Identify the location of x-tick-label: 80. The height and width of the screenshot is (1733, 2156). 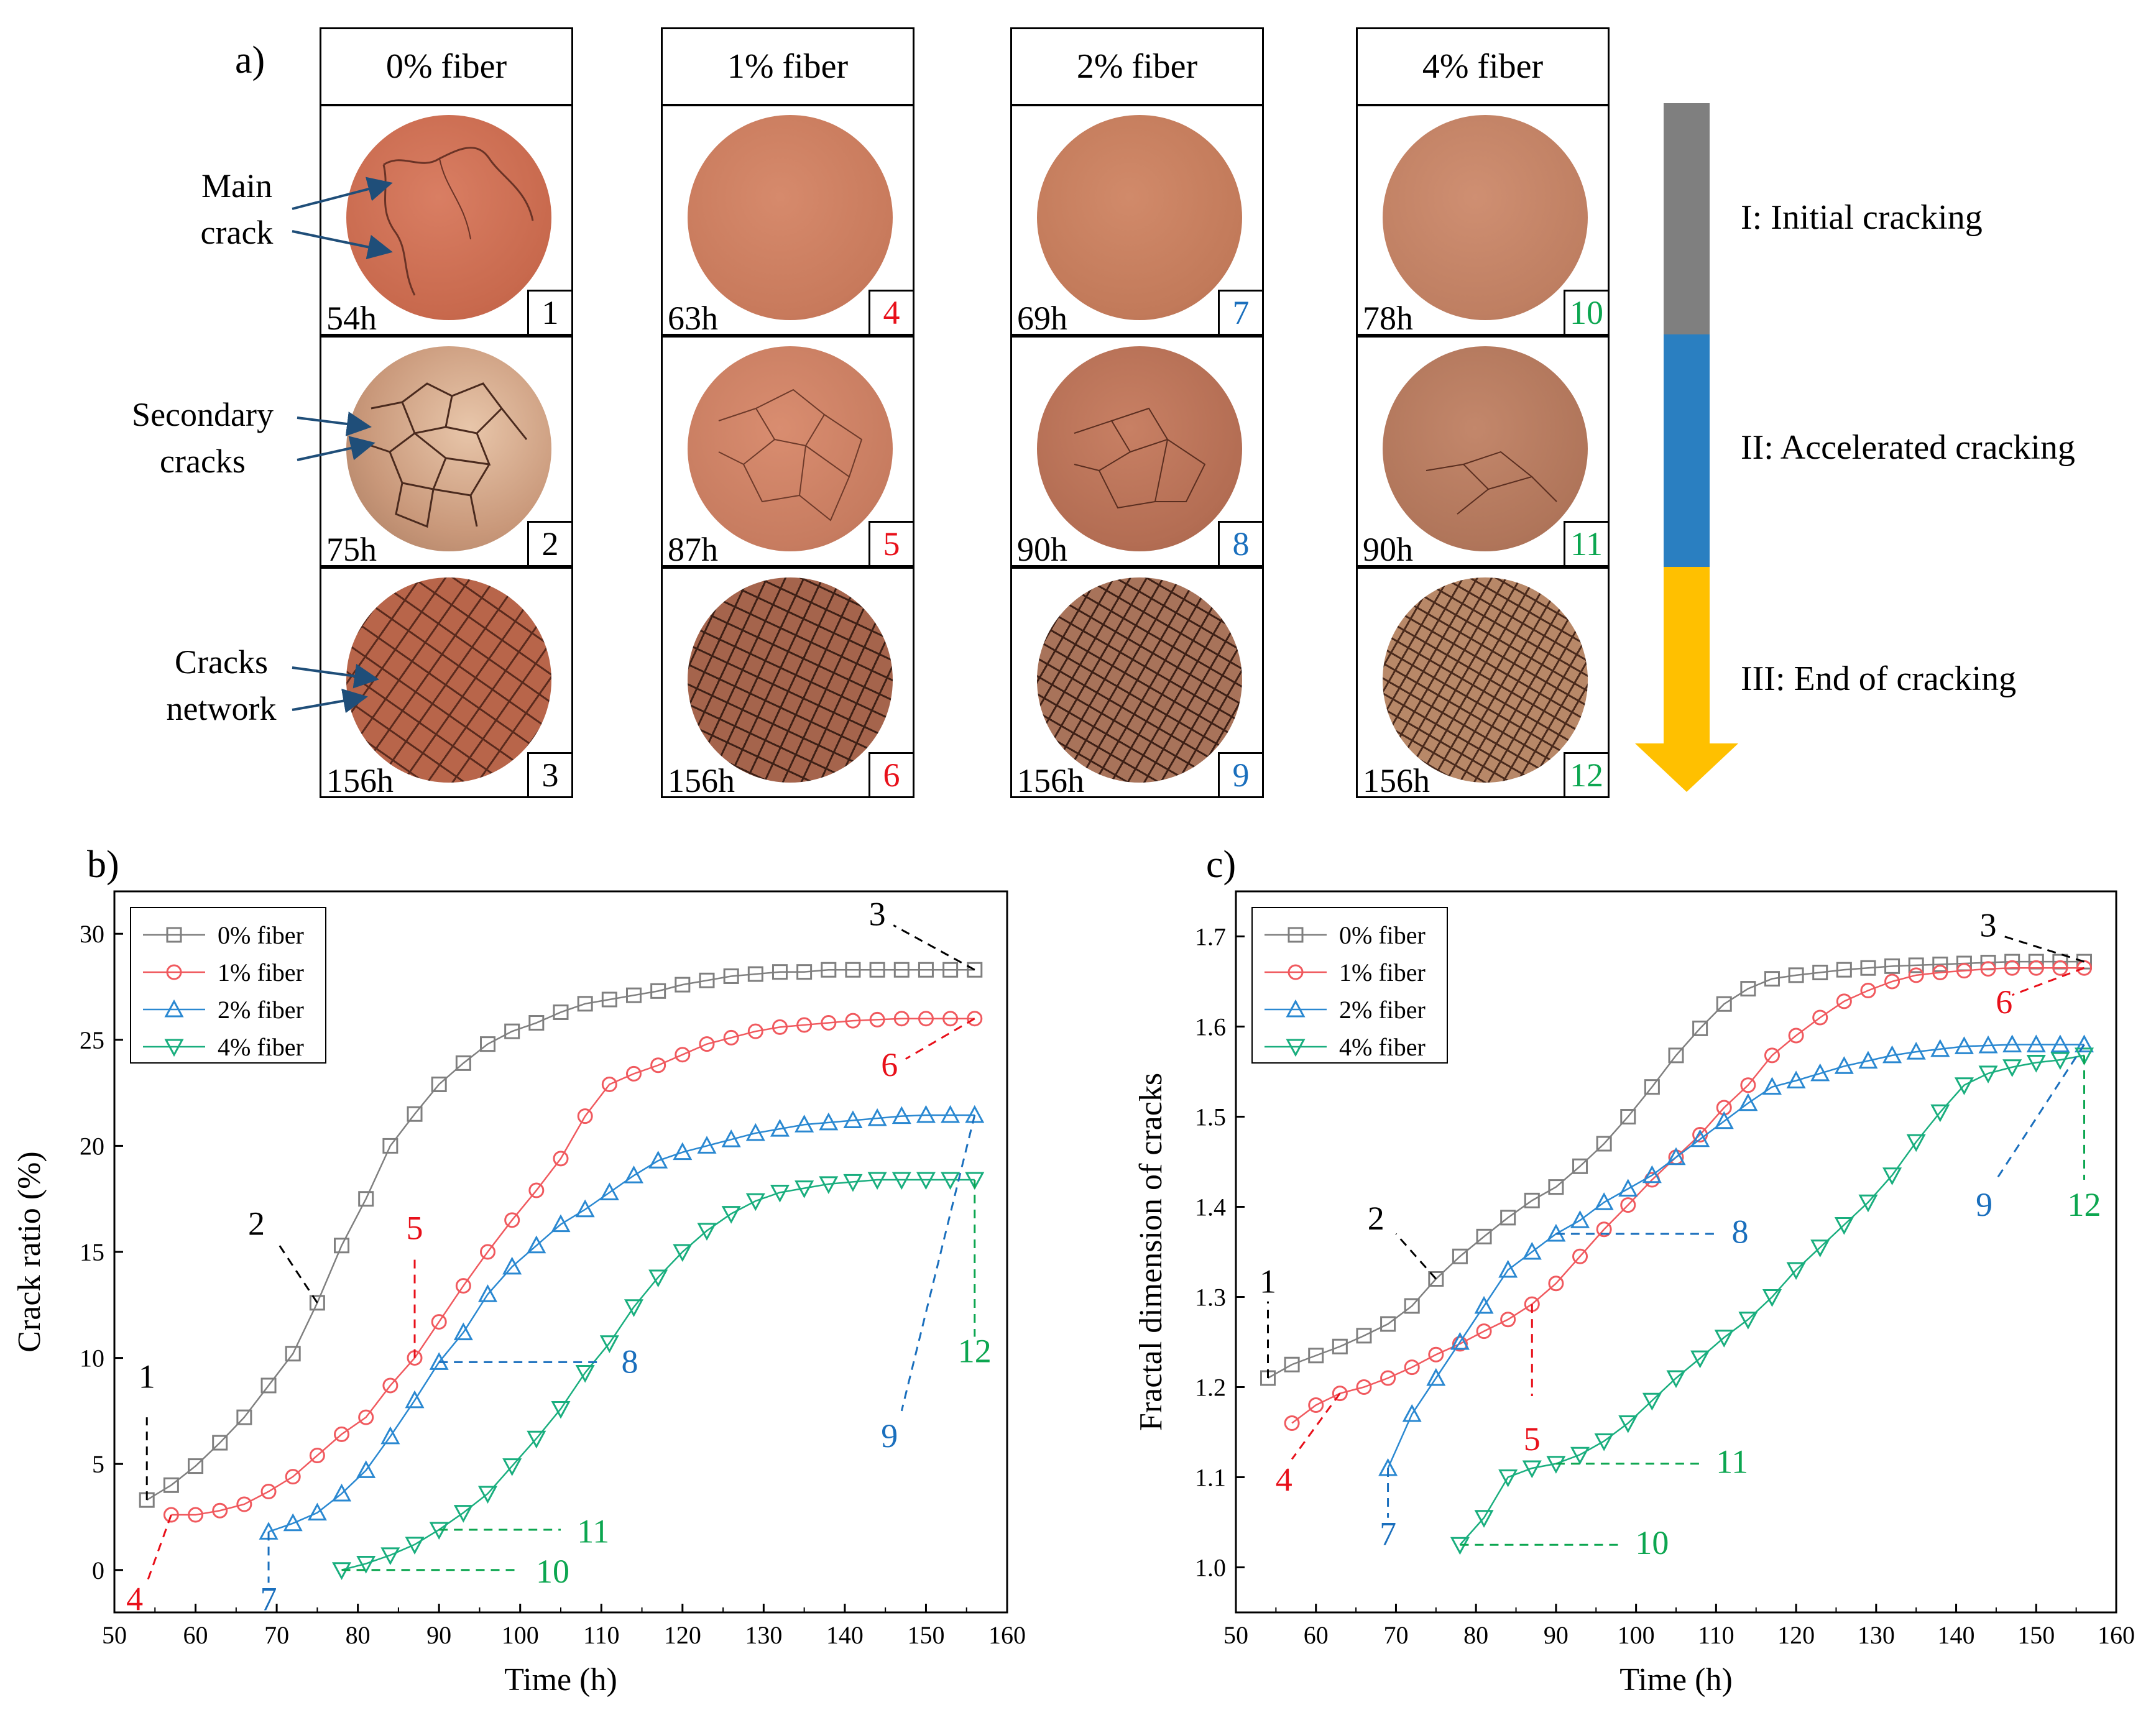
(358, 1635).